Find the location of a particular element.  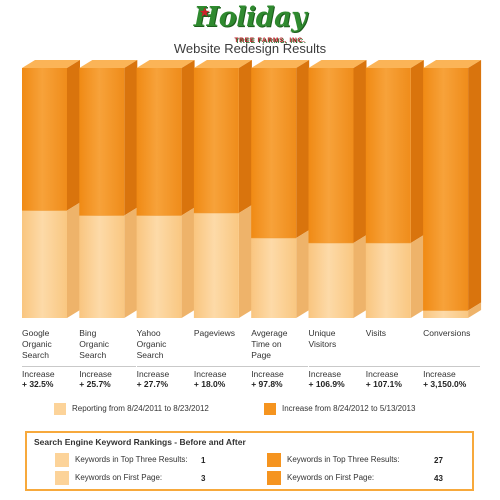

category-label: Yahoo Organic Search is located at coordinates (167, 344).